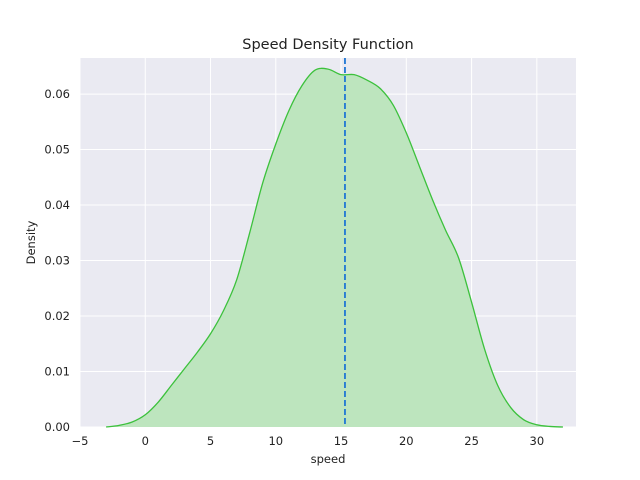 The width and height of the screenshot is (640, 480). I want to click on x-tick-label: 30, so click(537, 441).